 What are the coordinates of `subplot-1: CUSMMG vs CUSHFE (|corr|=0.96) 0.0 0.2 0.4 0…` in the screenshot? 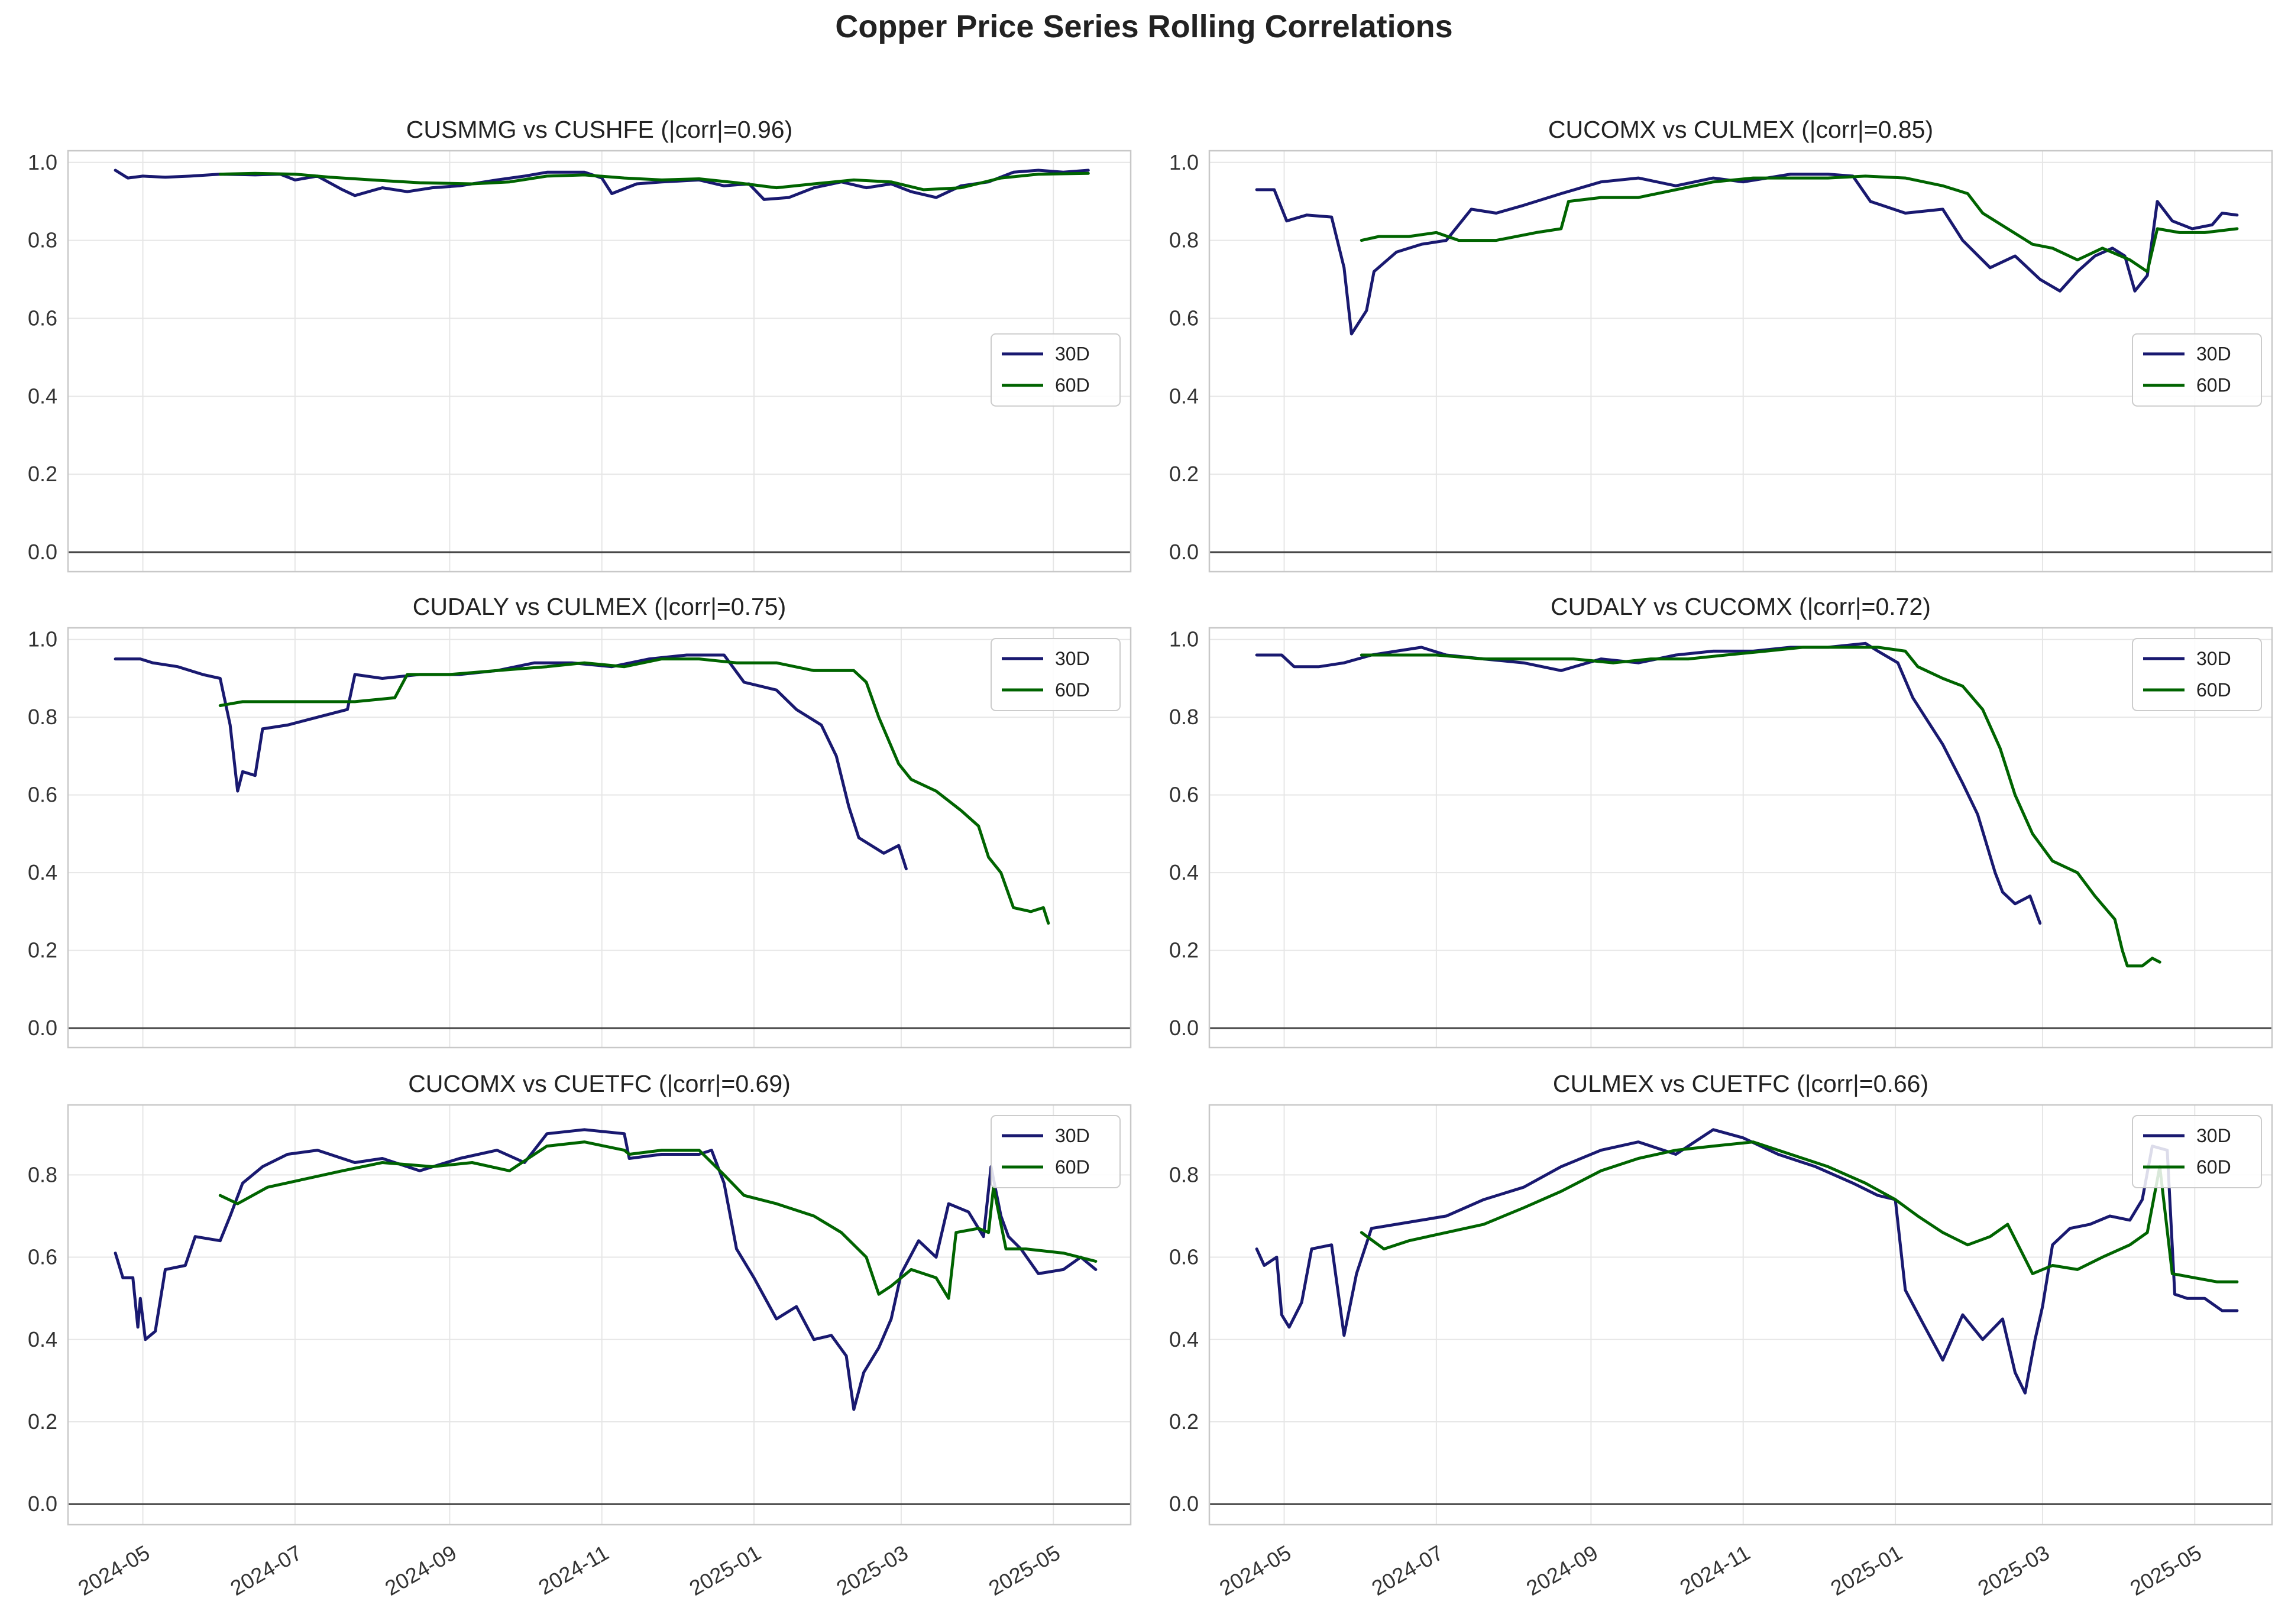 It's located at (580, 345).